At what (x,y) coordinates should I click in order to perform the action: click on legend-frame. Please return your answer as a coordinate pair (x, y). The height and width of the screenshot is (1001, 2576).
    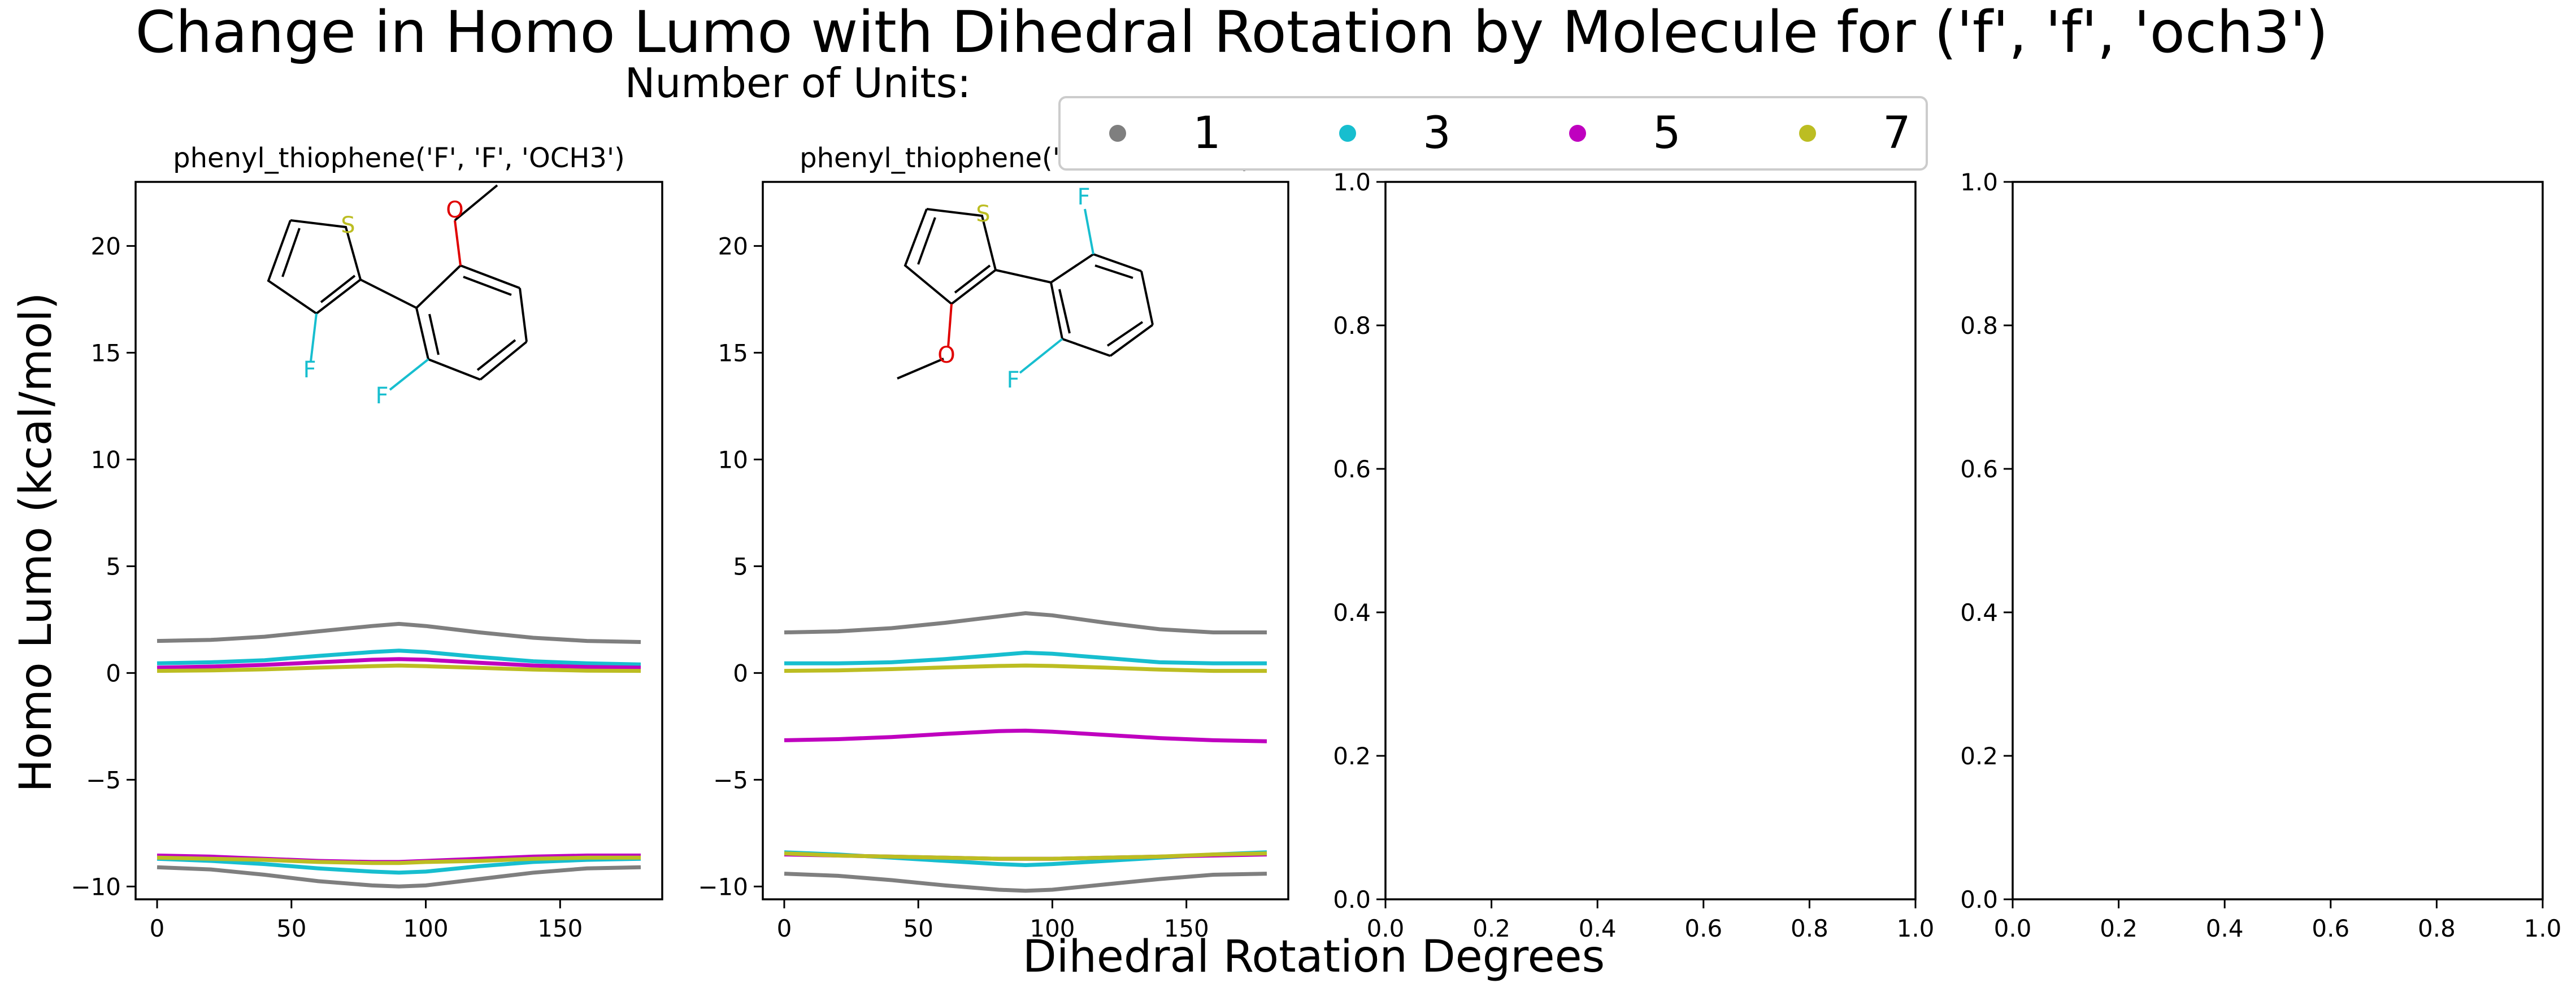
    Looking at the image, I should click on (1493, 133).